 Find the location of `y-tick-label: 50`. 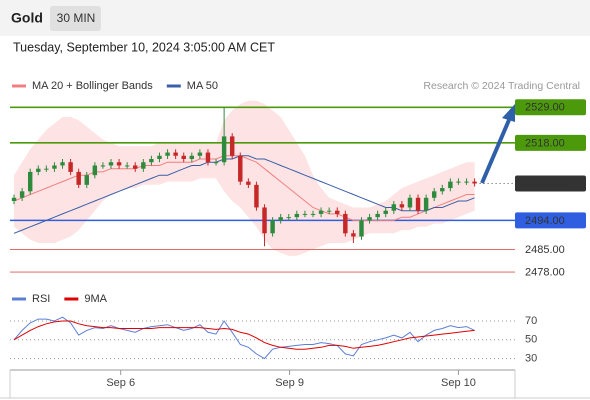

y-tick-label: 50 is located at coordinates (531, 340).